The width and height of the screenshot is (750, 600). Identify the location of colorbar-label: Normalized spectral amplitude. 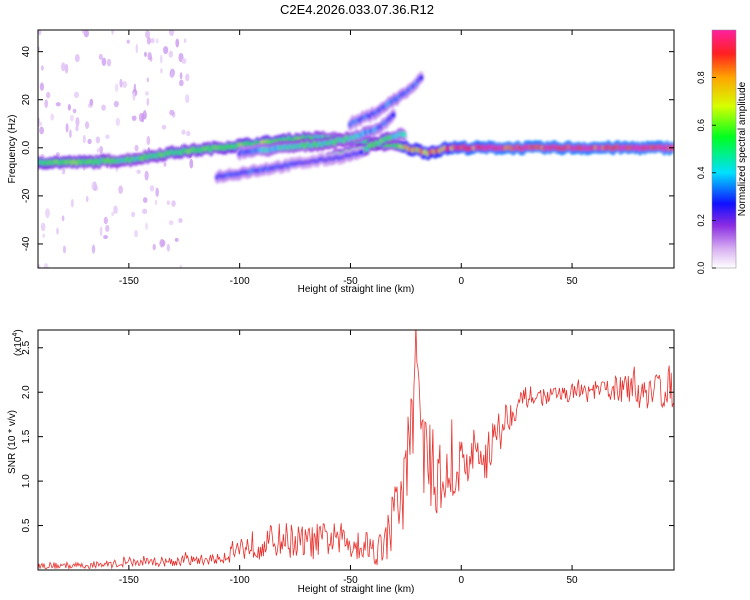
(742, 148).